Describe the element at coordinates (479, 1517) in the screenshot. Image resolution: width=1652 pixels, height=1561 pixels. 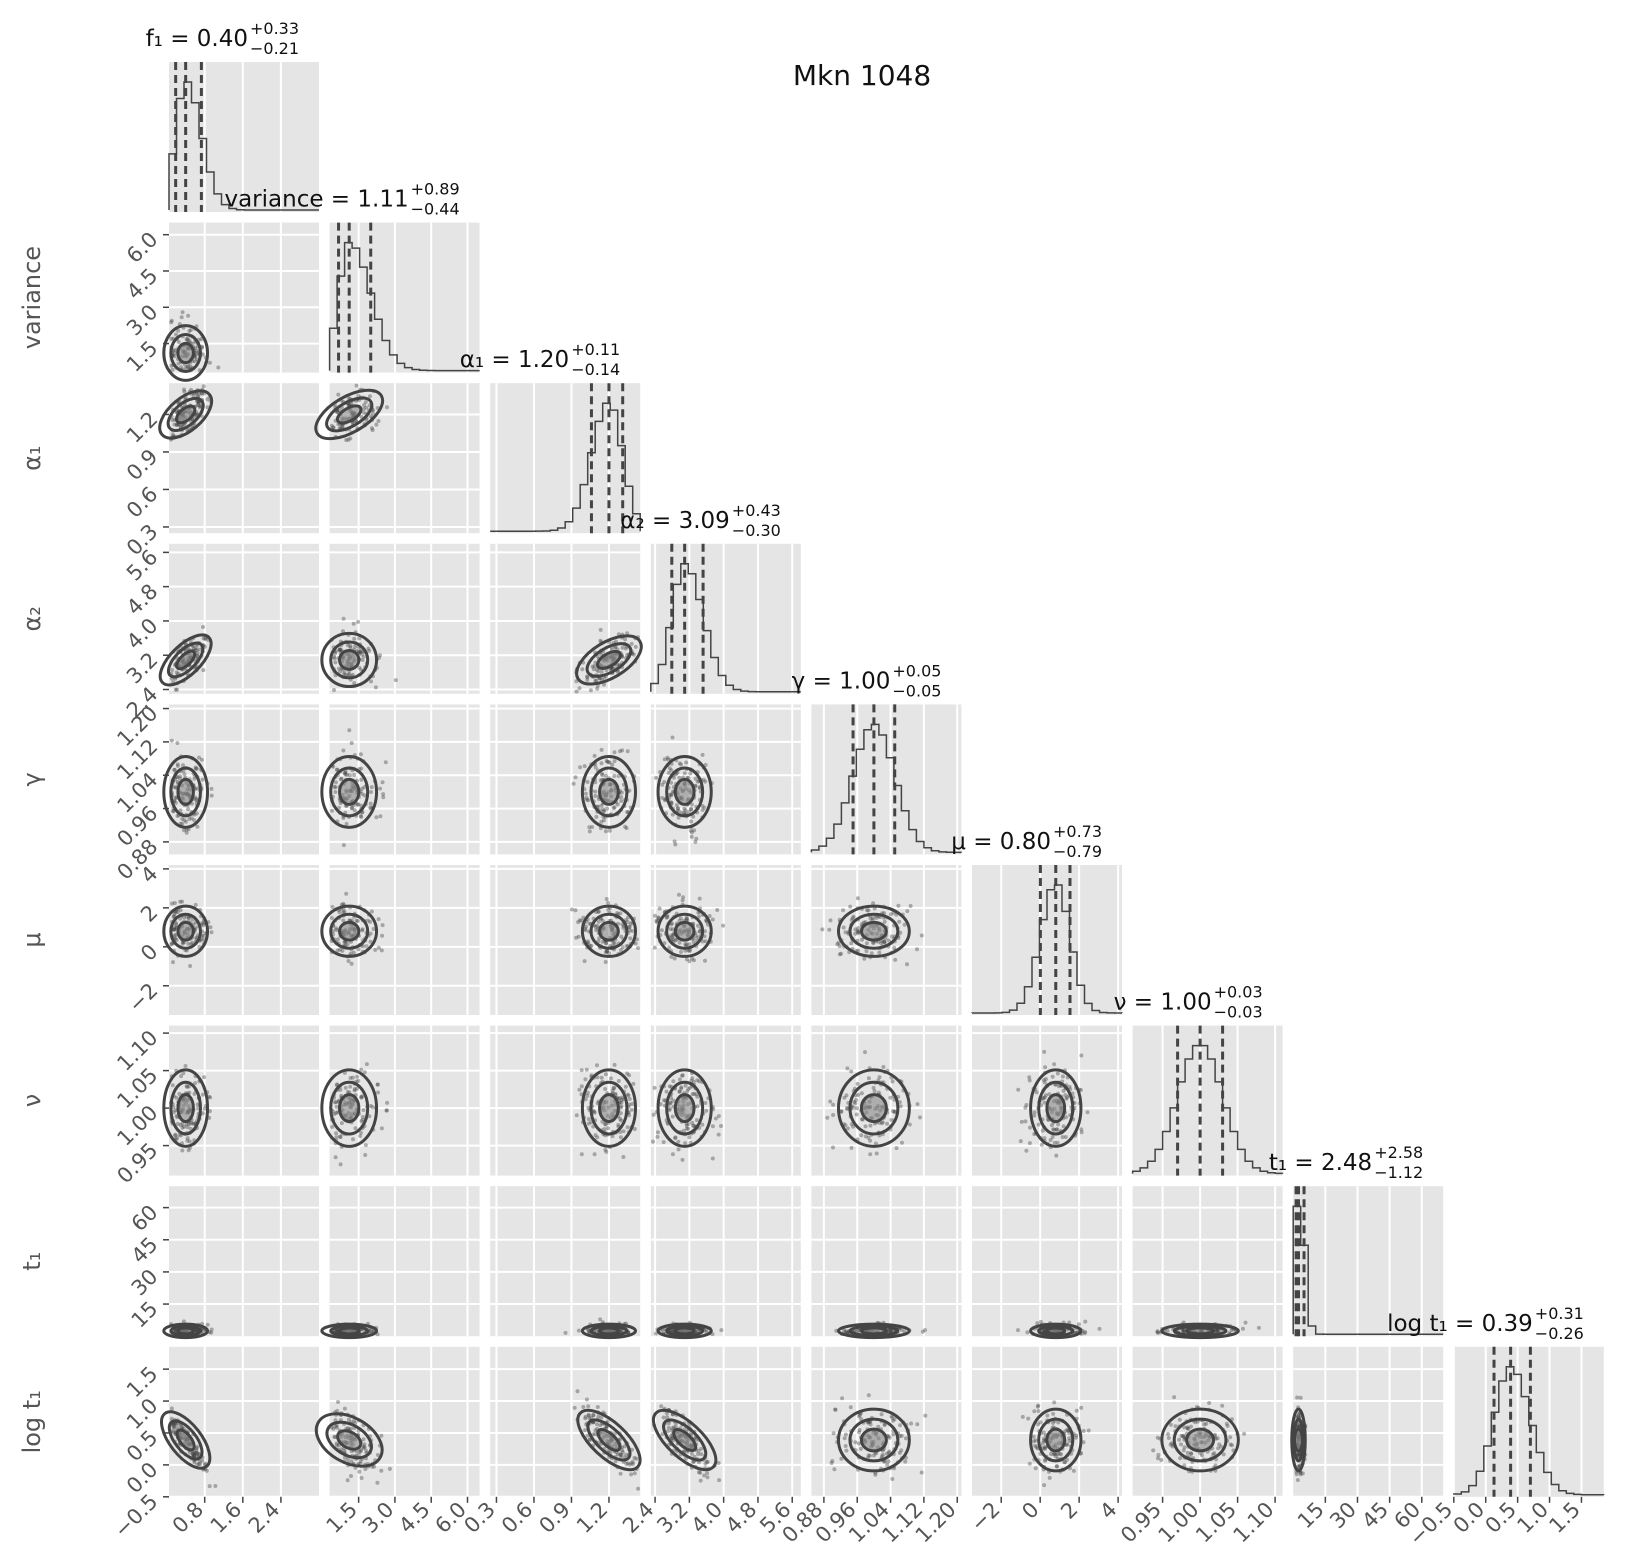
I see `x-tick-label: 0.3` at that location.